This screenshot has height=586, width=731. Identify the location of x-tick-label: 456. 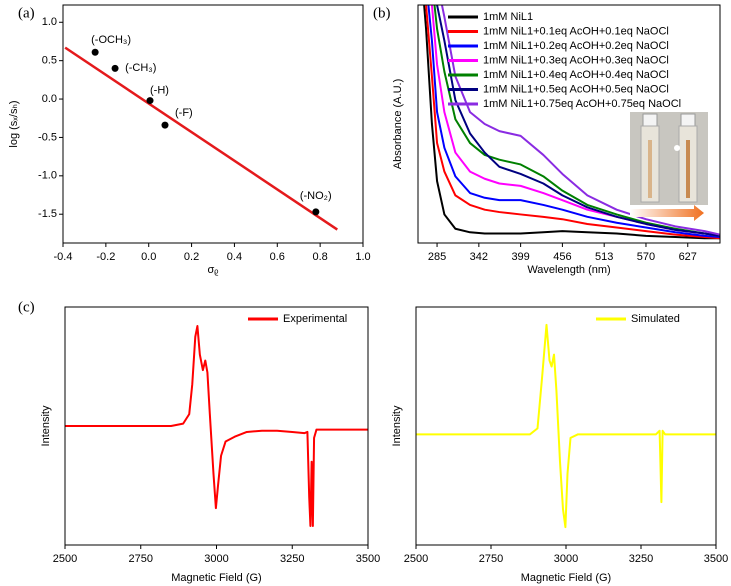
(562, 257).